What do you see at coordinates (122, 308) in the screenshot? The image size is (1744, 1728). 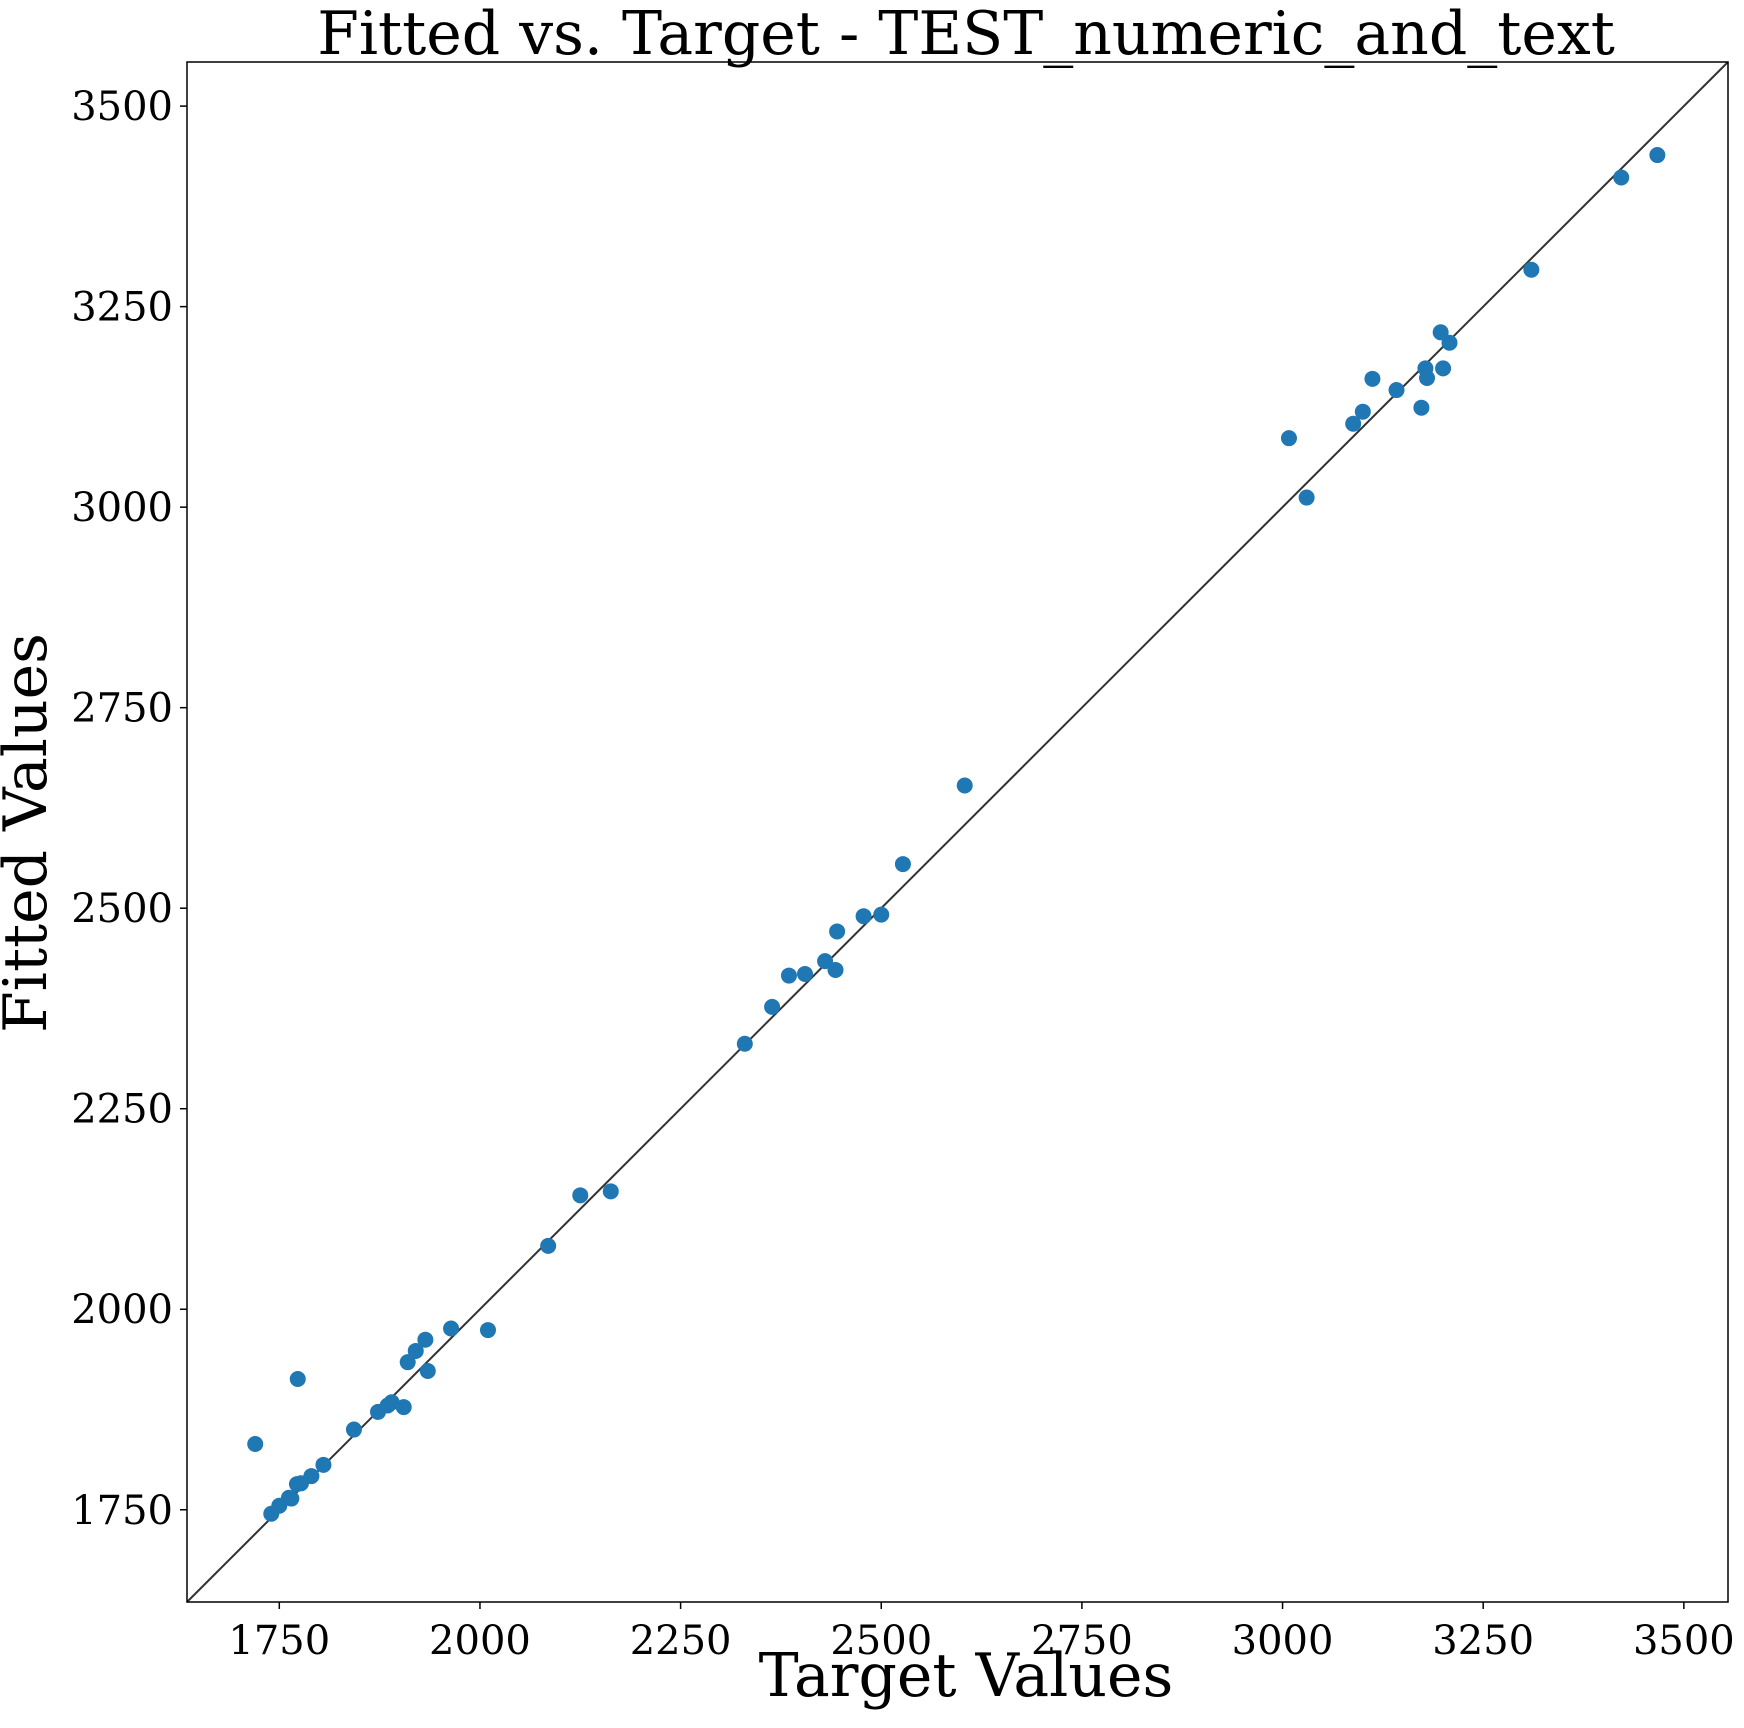 I see `y-tick-label-6: 3250` at bounding box center [122, 308].